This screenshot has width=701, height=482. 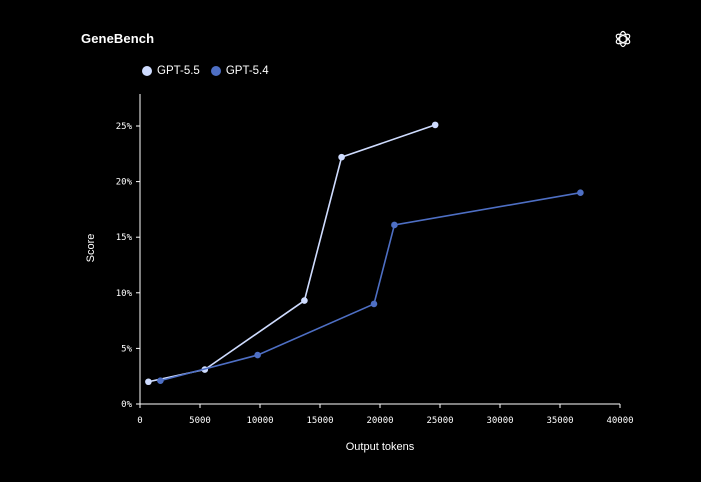 What do you see at coordinates (559, 421) in the screenshot?
I see `x-tick-label: 35000` at bounding box center [559, 421].